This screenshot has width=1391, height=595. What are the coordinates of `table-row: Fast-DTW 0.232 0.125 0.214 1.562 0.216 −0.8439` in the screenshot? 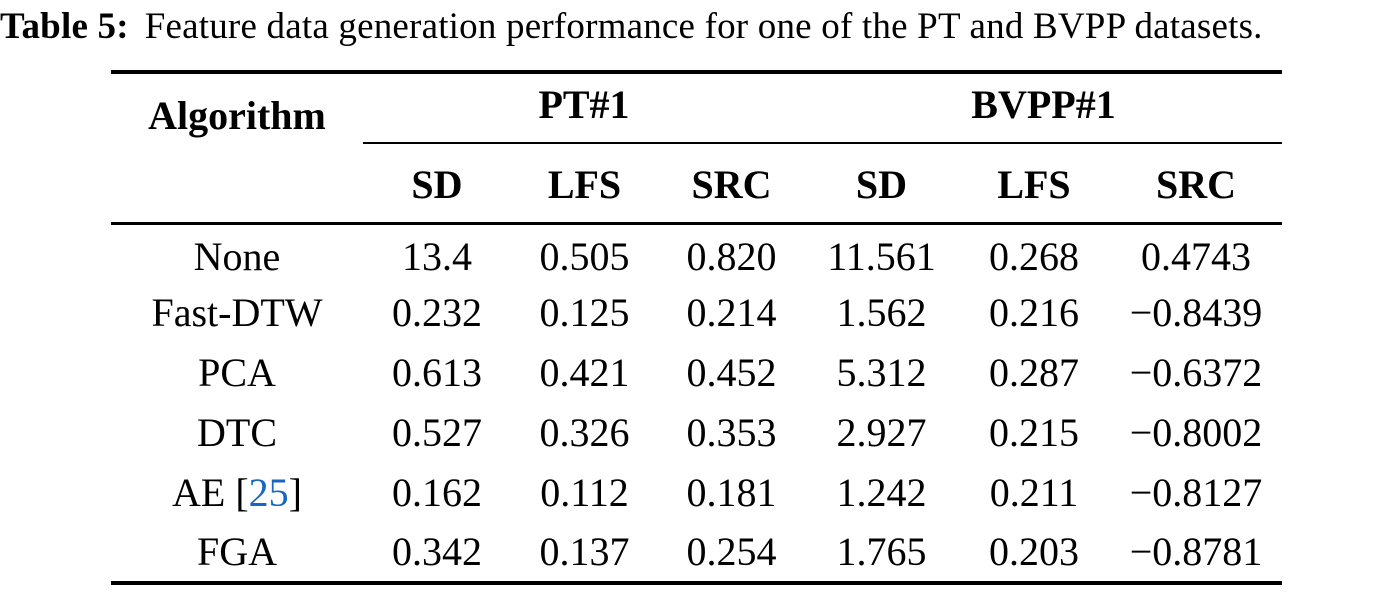 It's located at (696, 313).